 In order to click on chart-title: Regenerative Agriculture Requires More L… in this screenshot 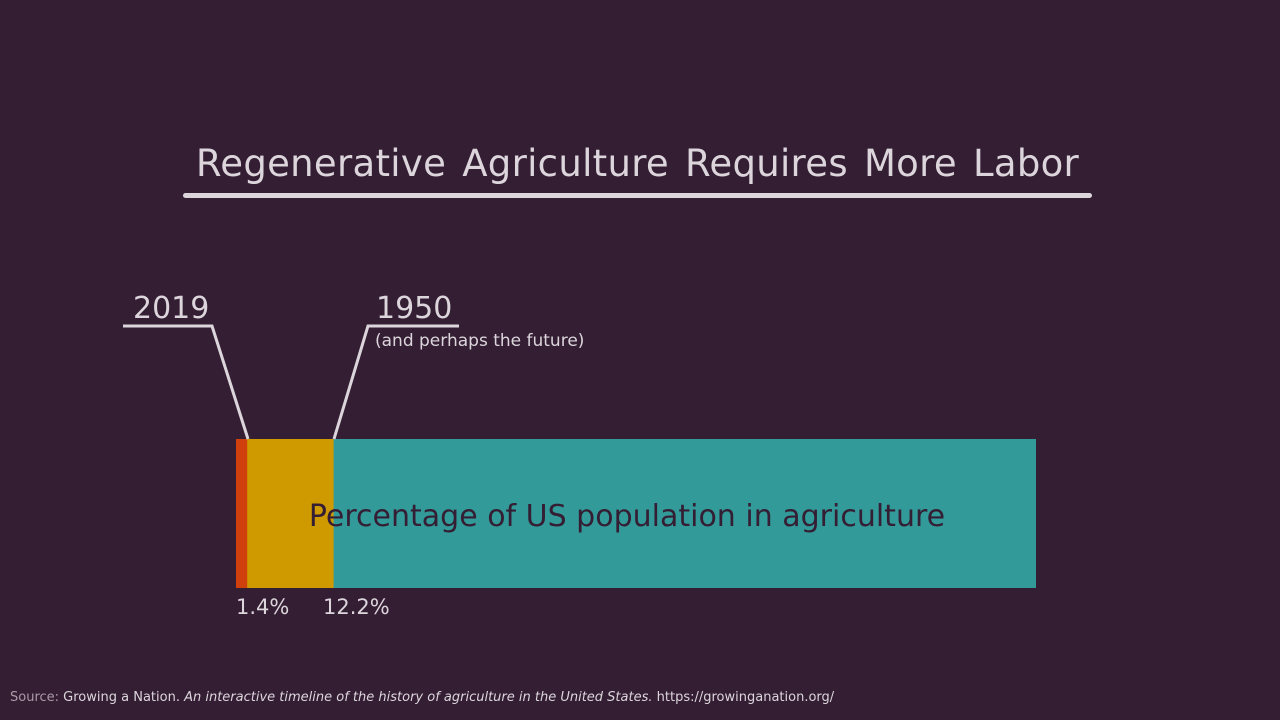, I will do `click(637, 163)`.